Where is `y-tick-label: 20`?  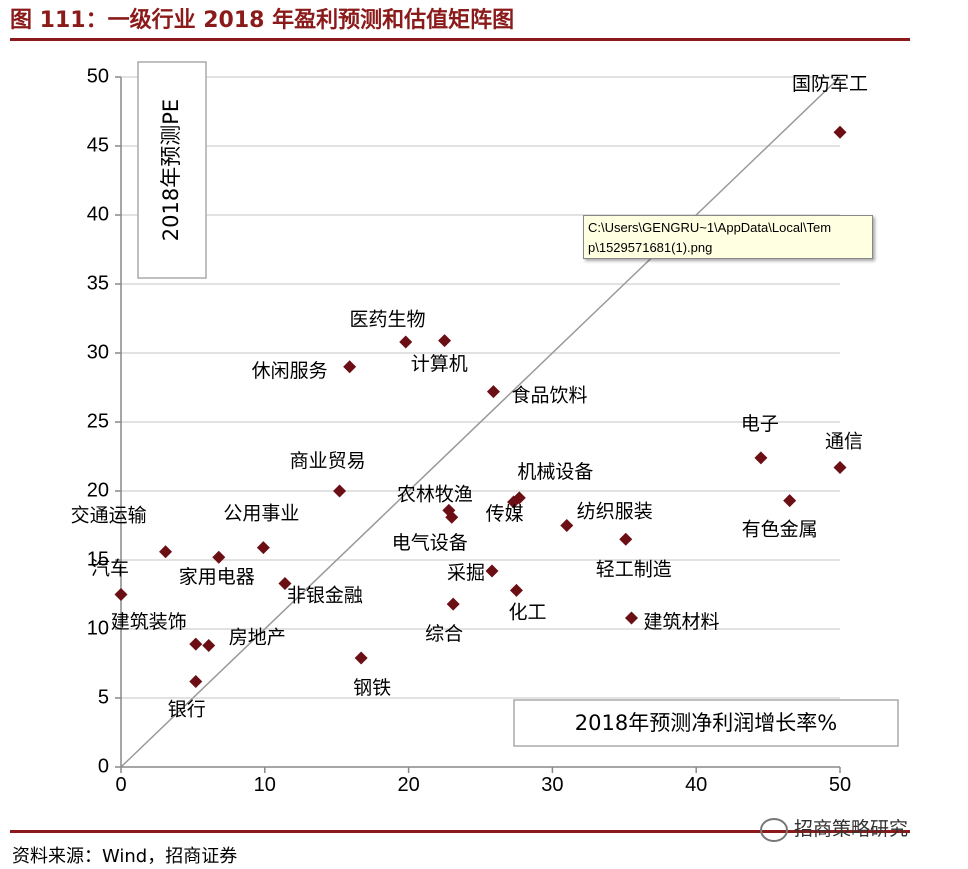 y-tick-label: 20 is located at coordinates (98, 490).